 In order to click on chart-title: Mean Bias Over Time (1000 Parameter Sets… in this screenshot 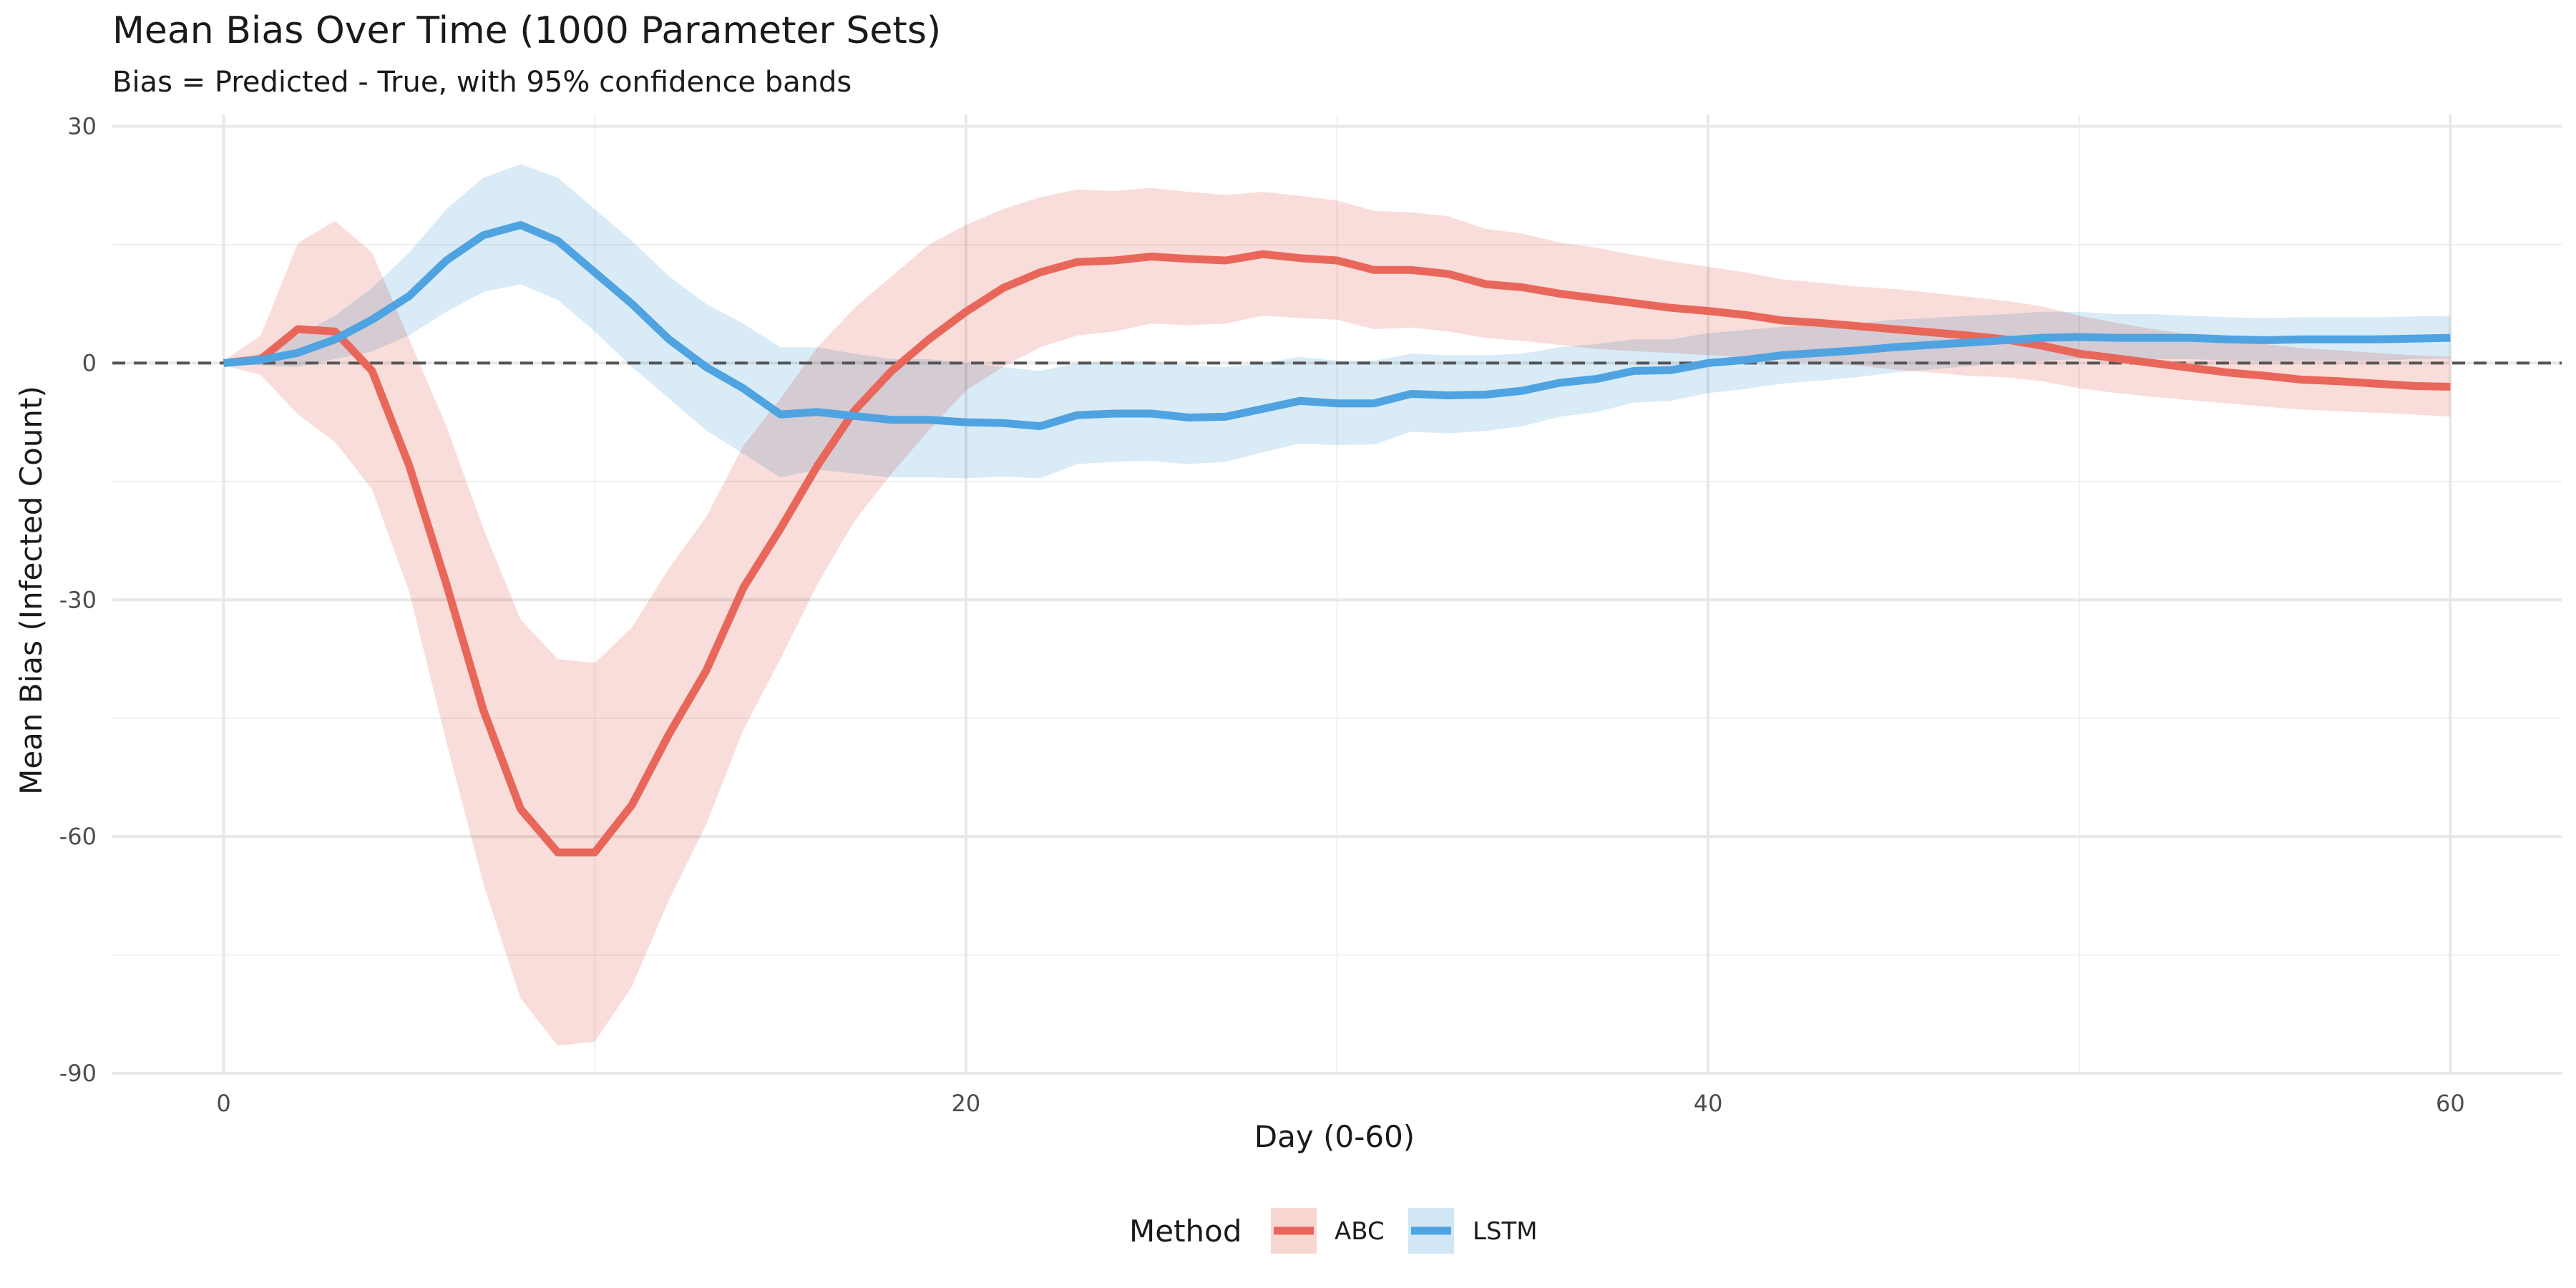, I will do `click(526, 30)`.